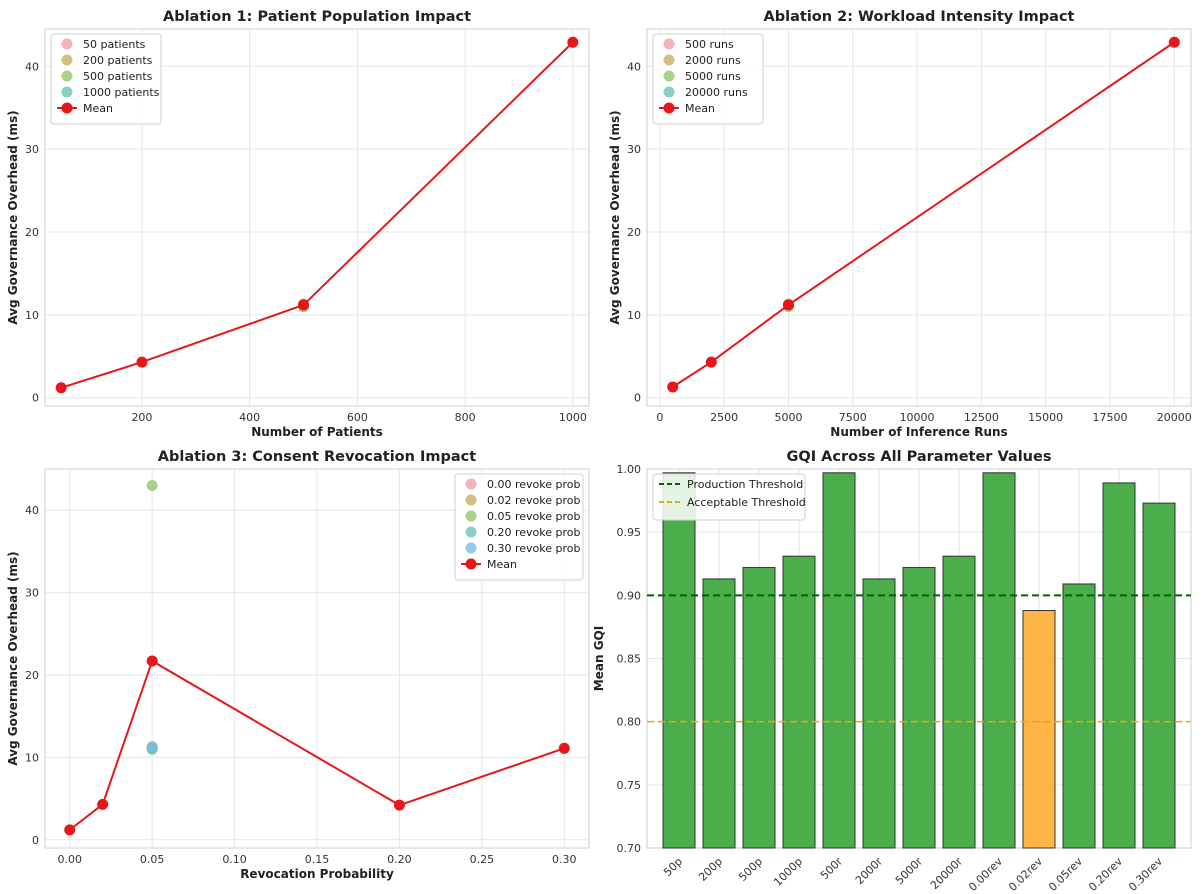  I want to click on x-tick-label: 0.20rev, so click(1105, 874).